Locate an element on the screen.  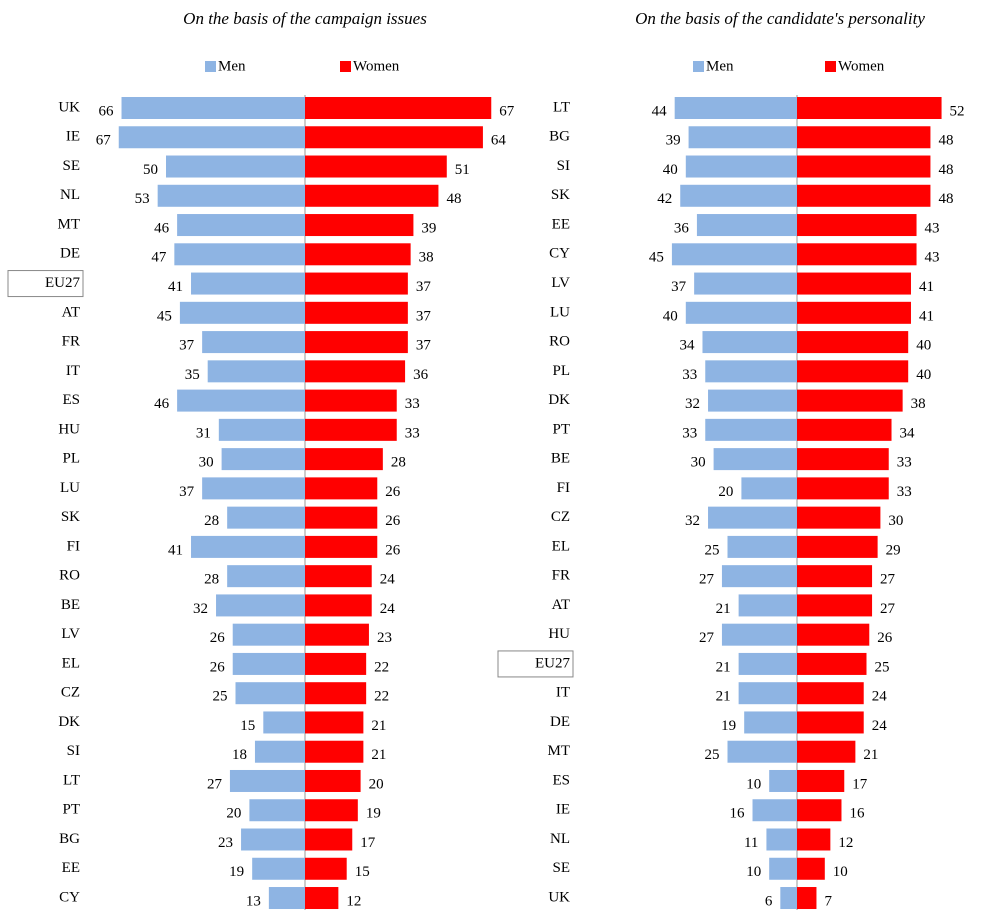
category-label: CY is located at coordinates (69, 897).